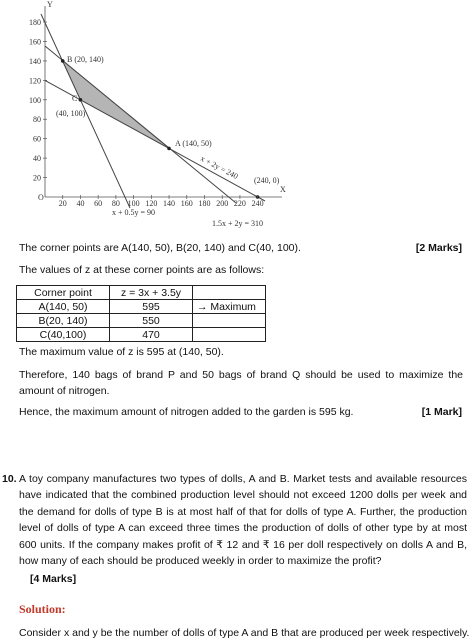 The width and height of the screenshot is (474, 642). What do you see at coordinates (240, 203) in the screenshot?
I see `x-tick-label: 220` at bounding box center [240, 203].